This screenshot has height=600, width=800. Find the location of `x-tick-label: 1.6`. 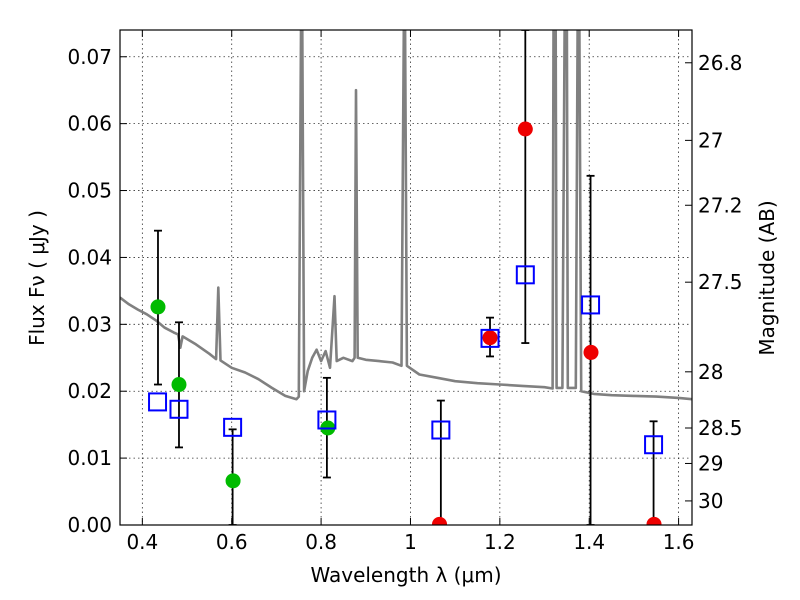

x-tick-label: 1.6 is located at coordinates (679, 542).